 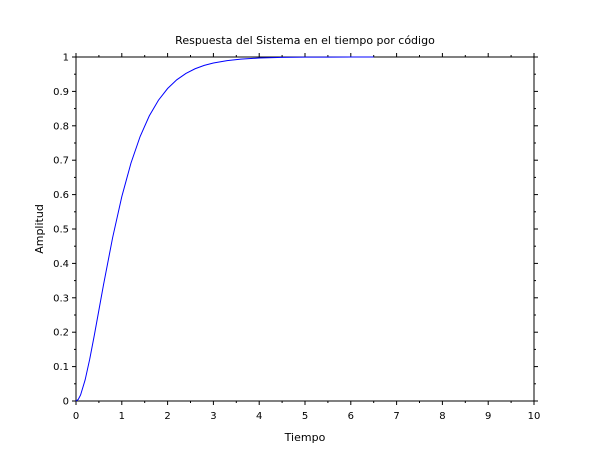 What do you see at coordinates (305, 416) in the screenshot?
I see `x-tick-label: 5` at bounding box center [305, 416].